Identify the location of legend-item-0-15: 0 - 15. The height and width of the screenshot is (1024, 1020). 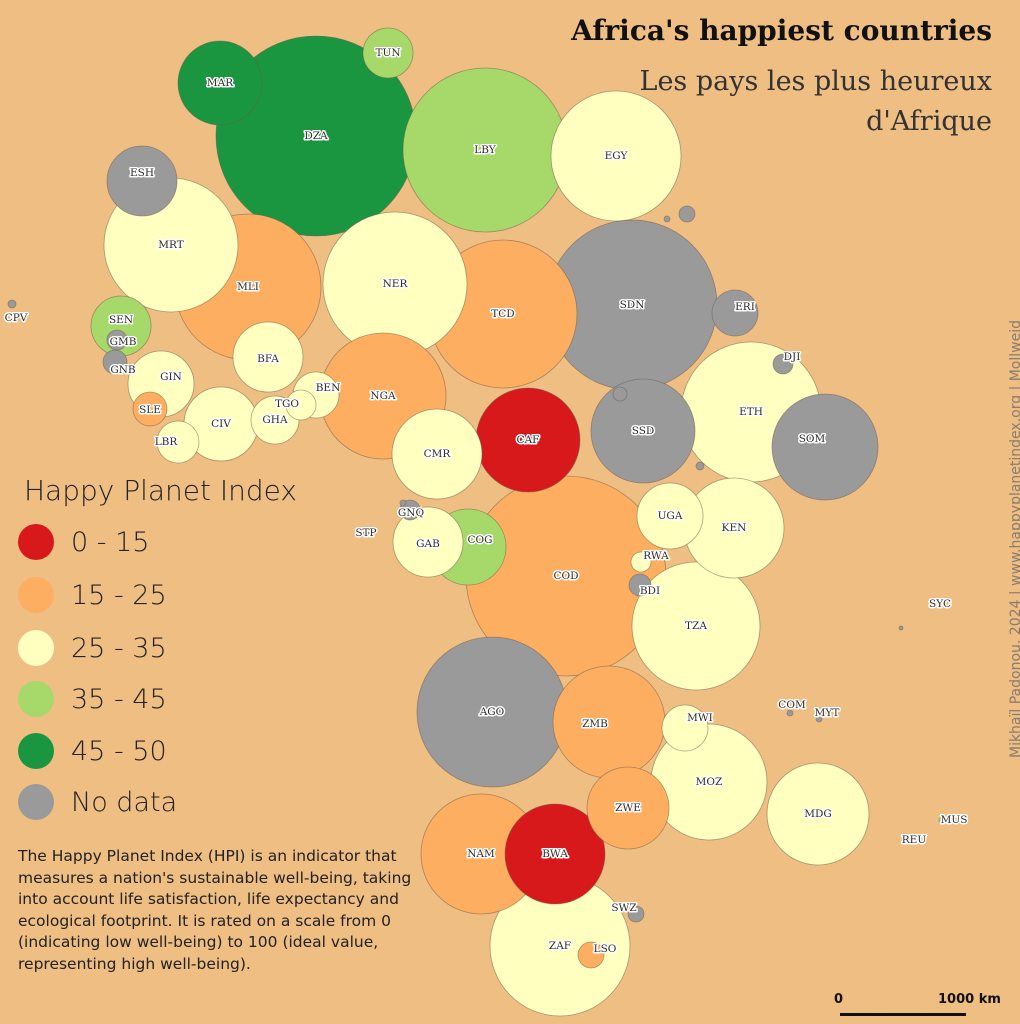
(83, 542).